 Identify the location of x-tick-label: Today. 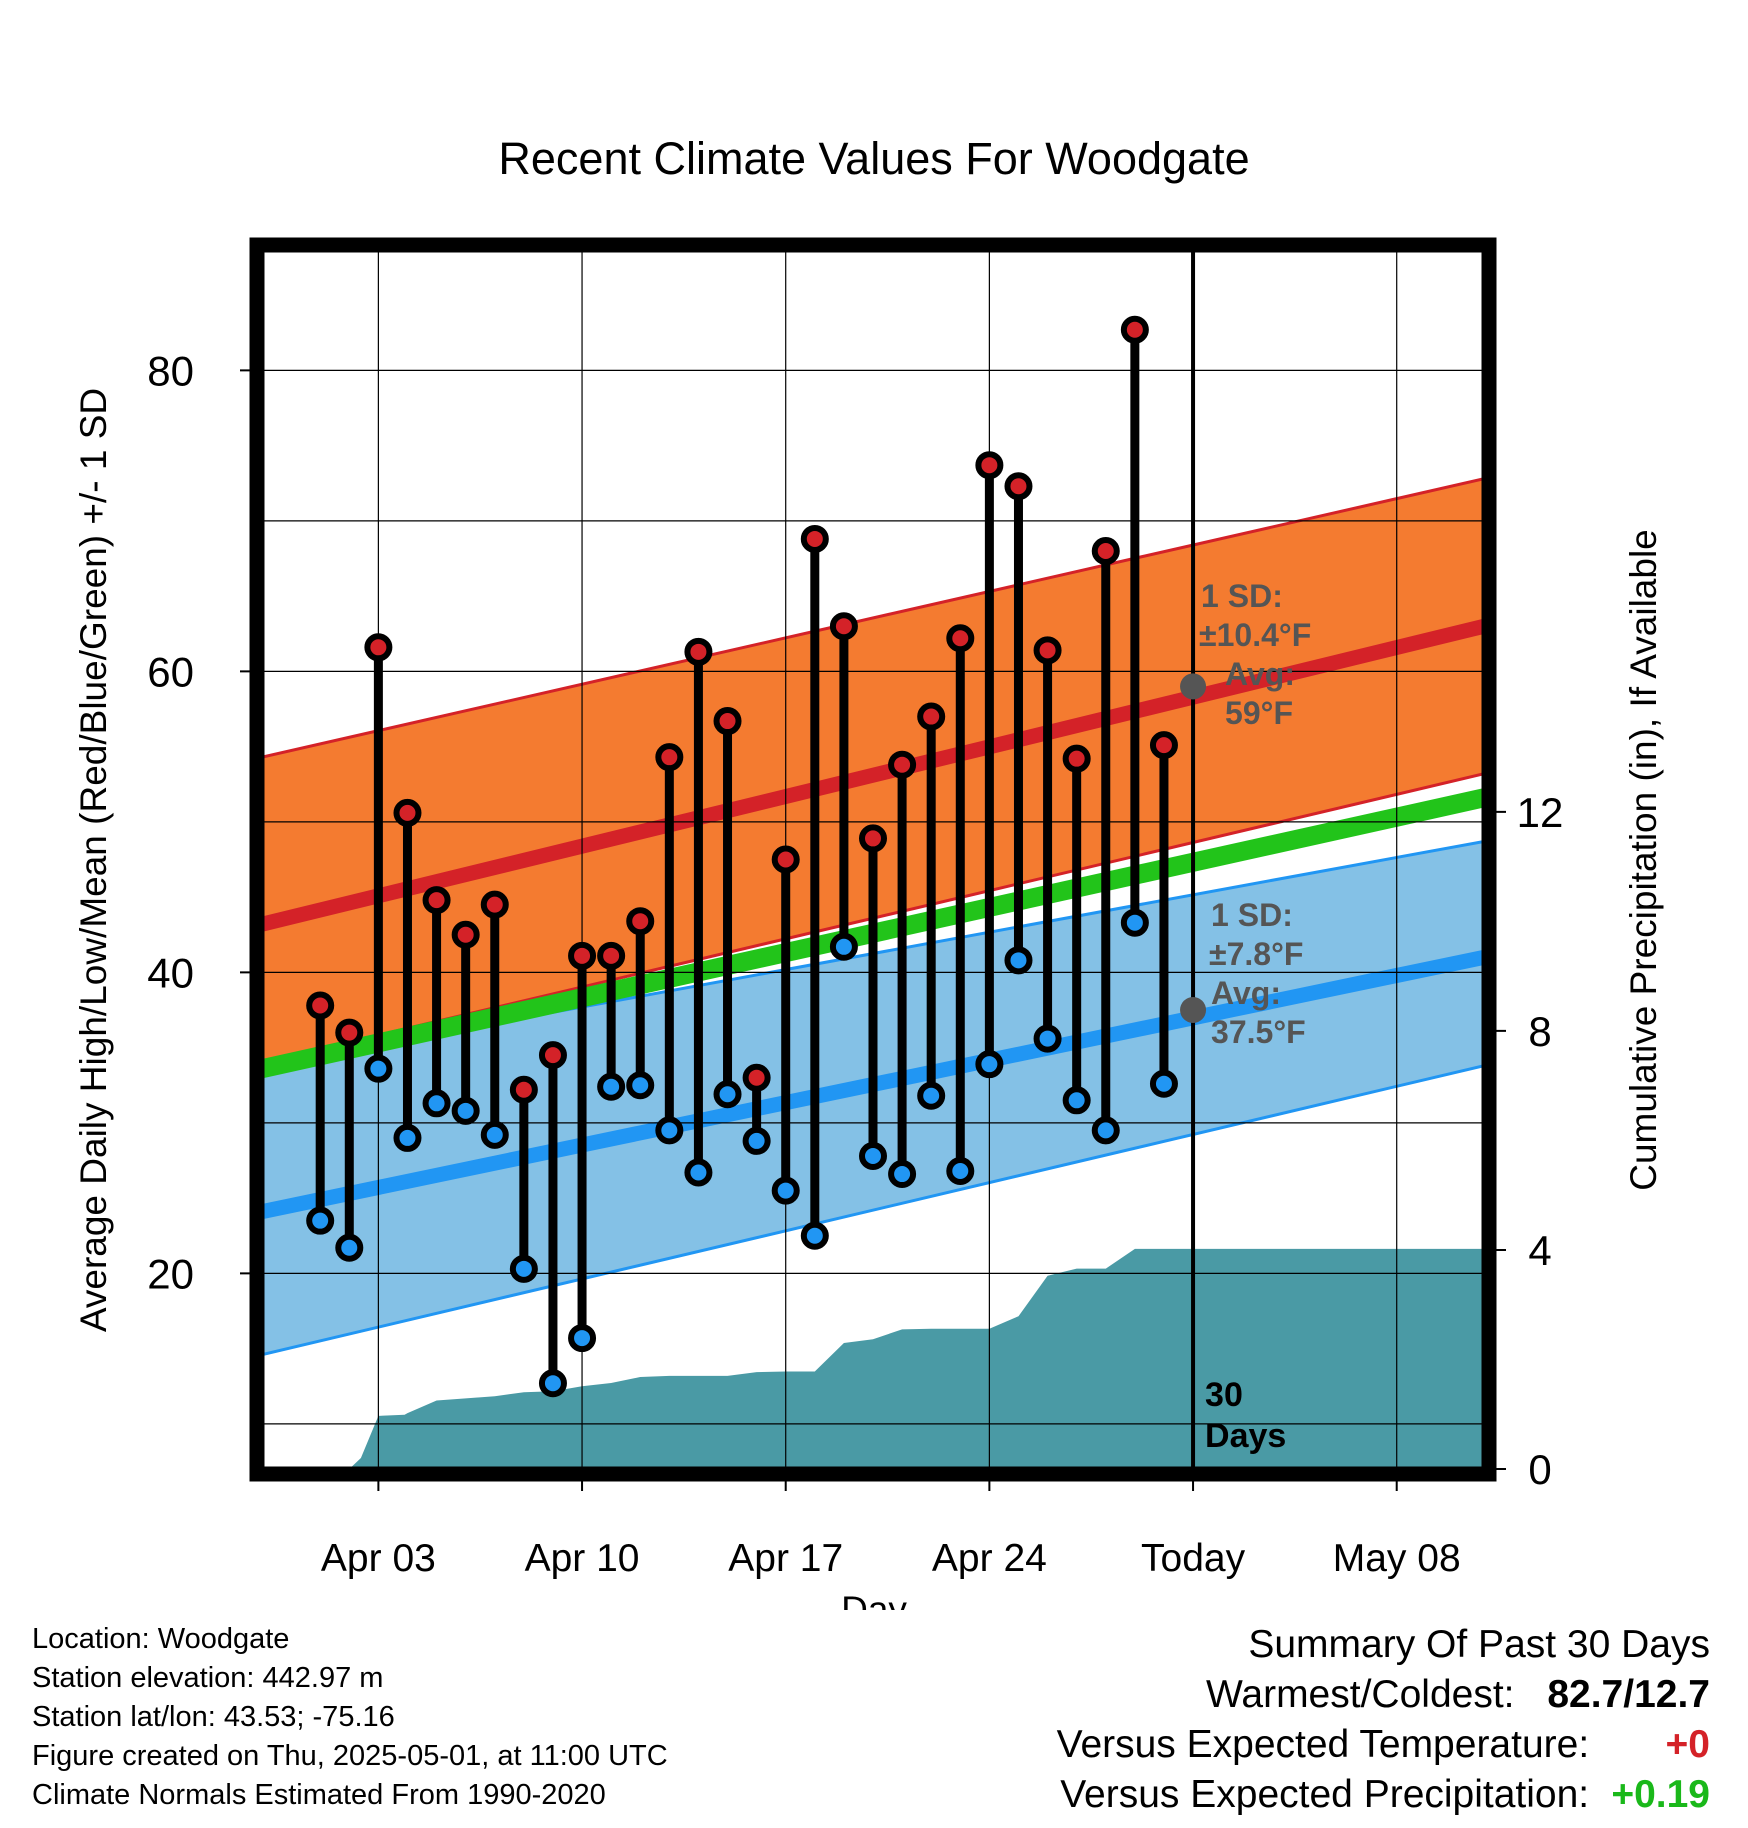
(1193, 1558).